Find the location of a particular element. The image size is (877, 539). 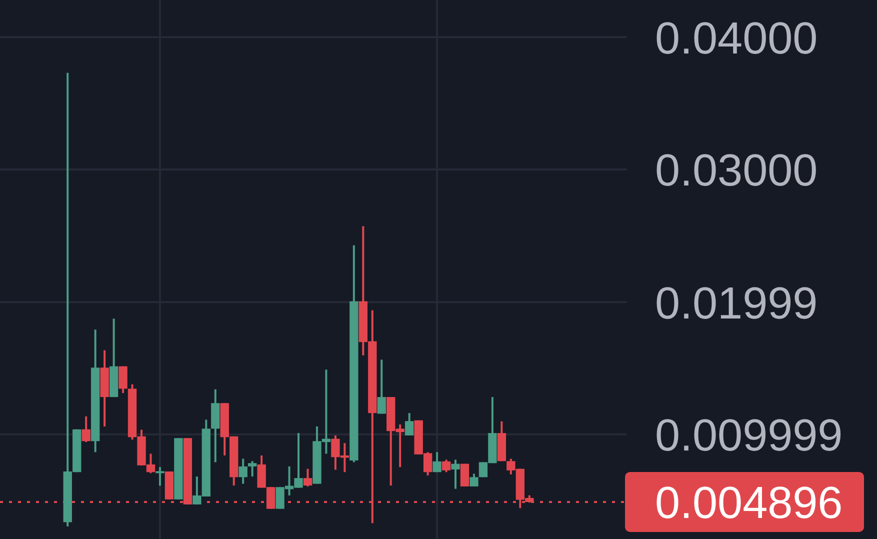

y-tick-label: 0.01999 is located at coordinates (736, 302).